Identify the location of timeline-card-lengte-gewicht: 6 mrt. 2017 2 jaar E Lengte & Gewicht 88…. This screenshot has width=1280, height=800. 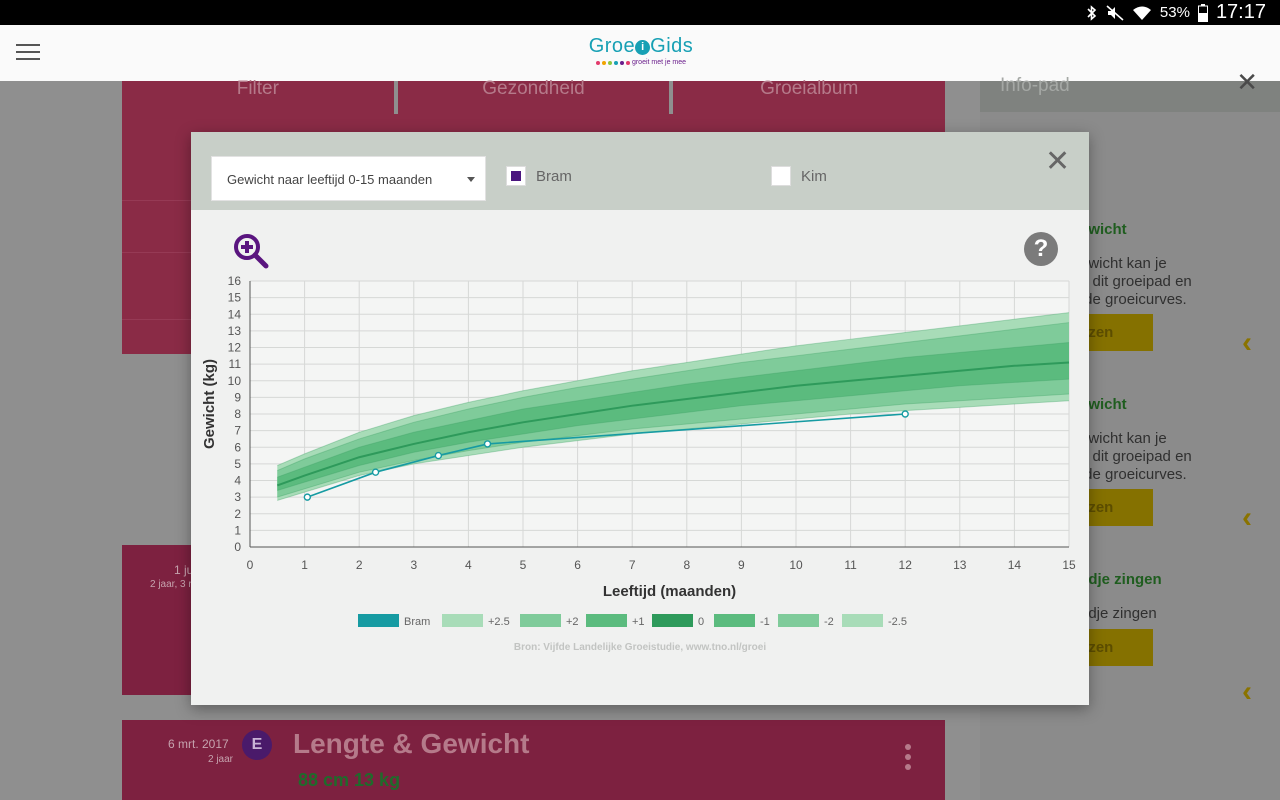
(533, 760).